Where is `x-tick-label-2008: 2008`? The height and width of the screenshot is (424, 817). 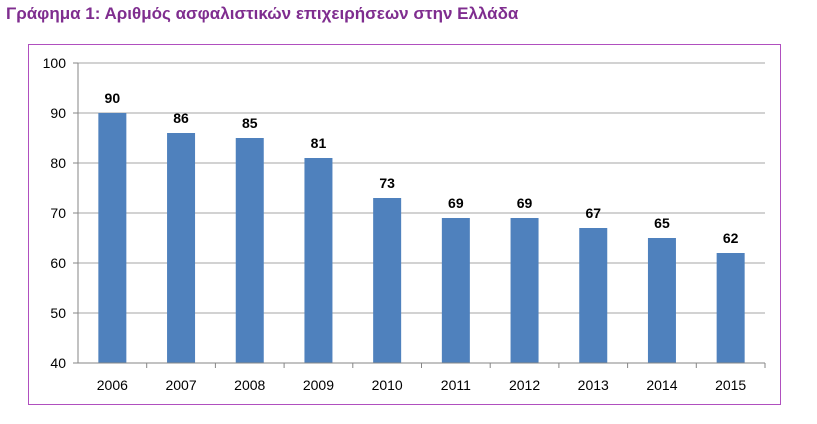
x-tick-label-2008: 2008 is located at coordinates (249, 385).